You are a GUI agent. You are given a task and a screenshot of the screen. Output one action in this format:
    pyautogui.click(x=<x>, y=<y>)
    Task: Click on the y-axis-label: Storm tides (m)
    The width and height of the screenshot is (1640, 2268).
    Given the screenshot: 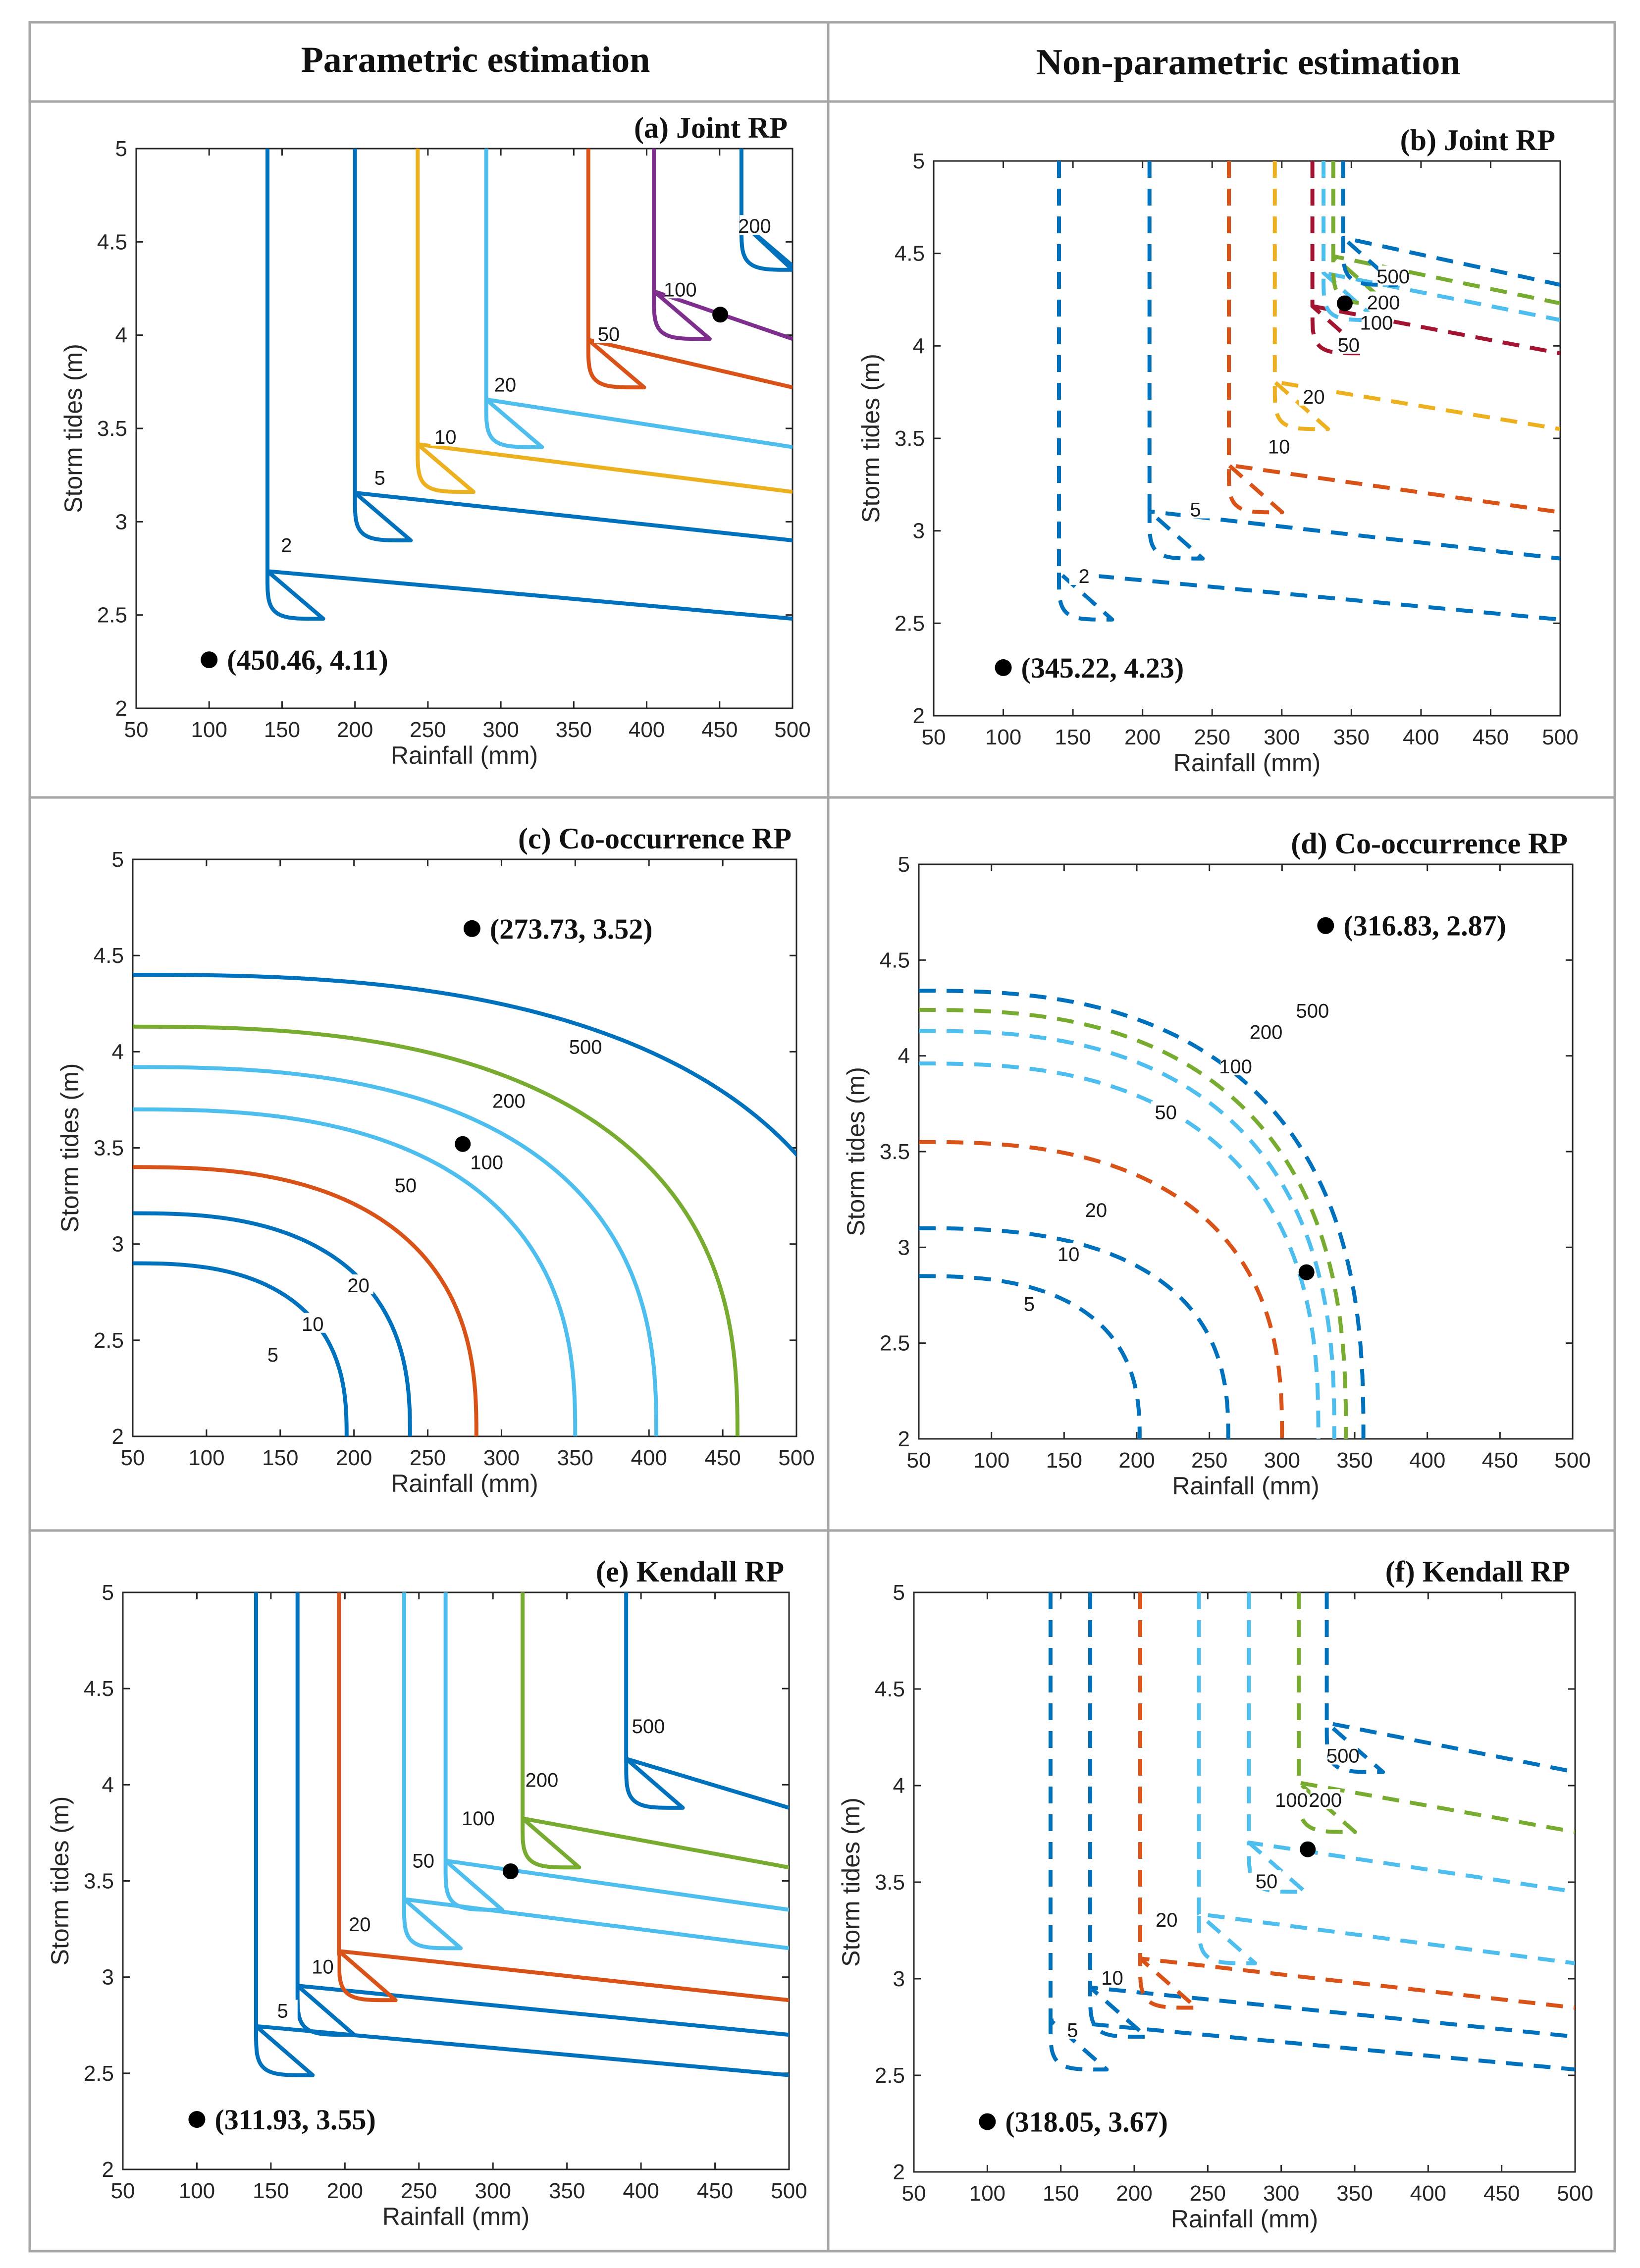 What is the action you would take?
    pyautogui.click(x=70, y=1148)
    